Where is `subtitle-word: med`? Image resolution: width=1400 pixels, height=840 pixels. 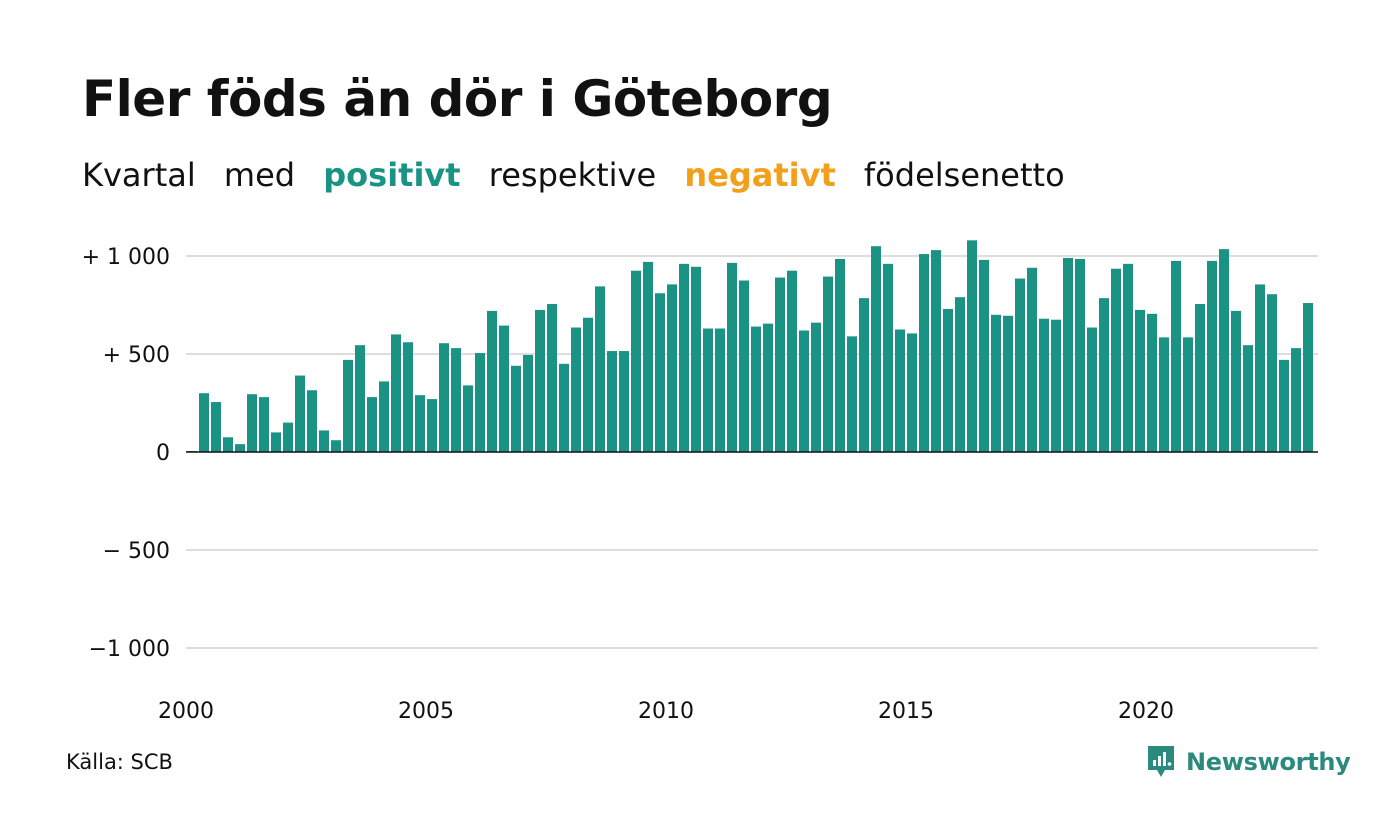
subtitle-word: med is located at coordinates (259, 175).